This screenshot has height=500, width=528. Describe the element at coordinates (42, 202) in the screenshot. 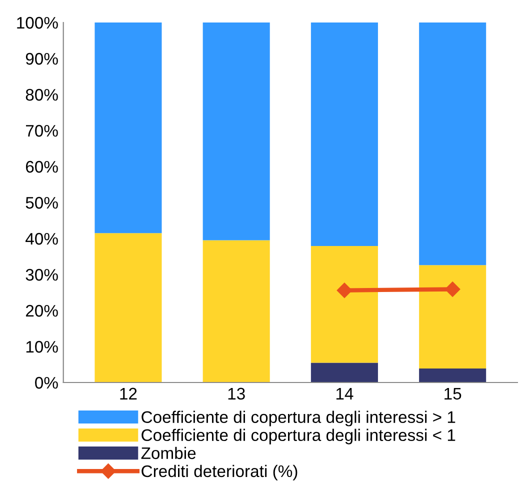

I see `y-tick-label: 50%` at that location.